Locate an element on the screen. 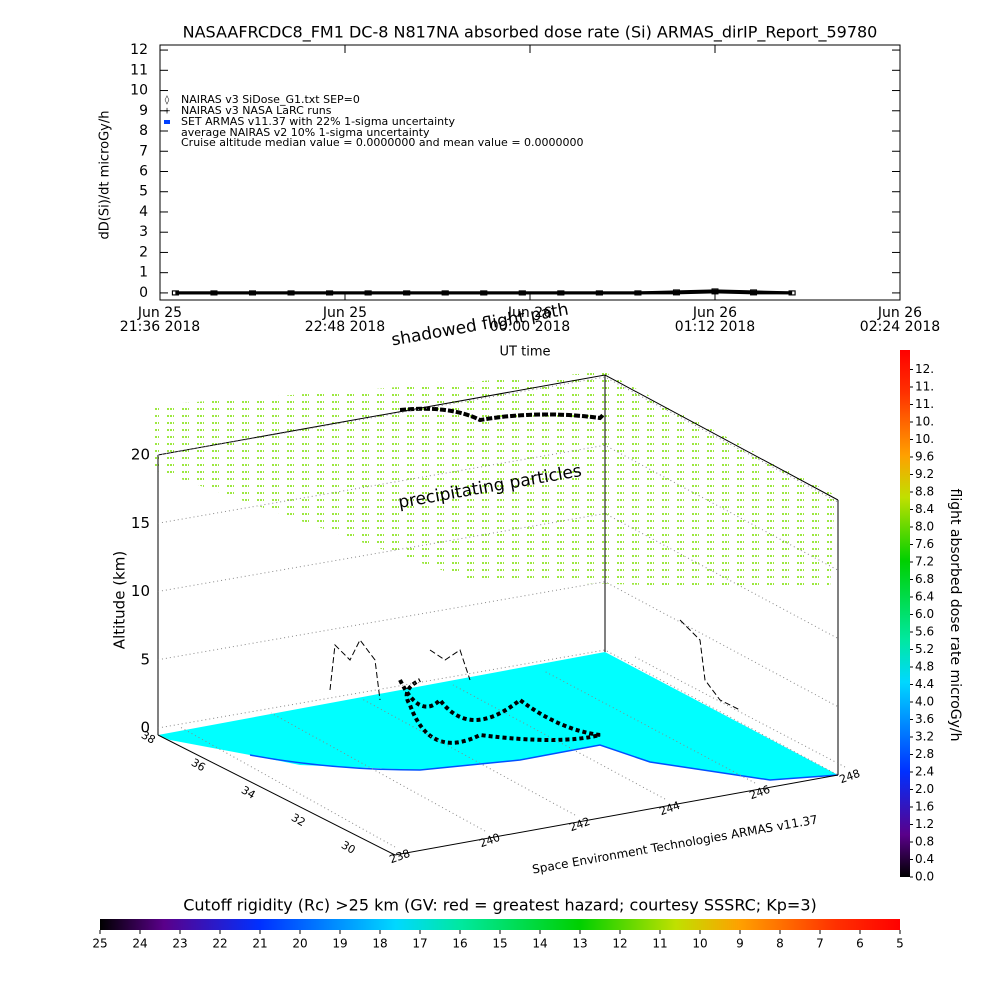 The width and height of the screenshot is (1000, 1000). colorbar-tick-label: 10 is located at coordinates (699, 944).